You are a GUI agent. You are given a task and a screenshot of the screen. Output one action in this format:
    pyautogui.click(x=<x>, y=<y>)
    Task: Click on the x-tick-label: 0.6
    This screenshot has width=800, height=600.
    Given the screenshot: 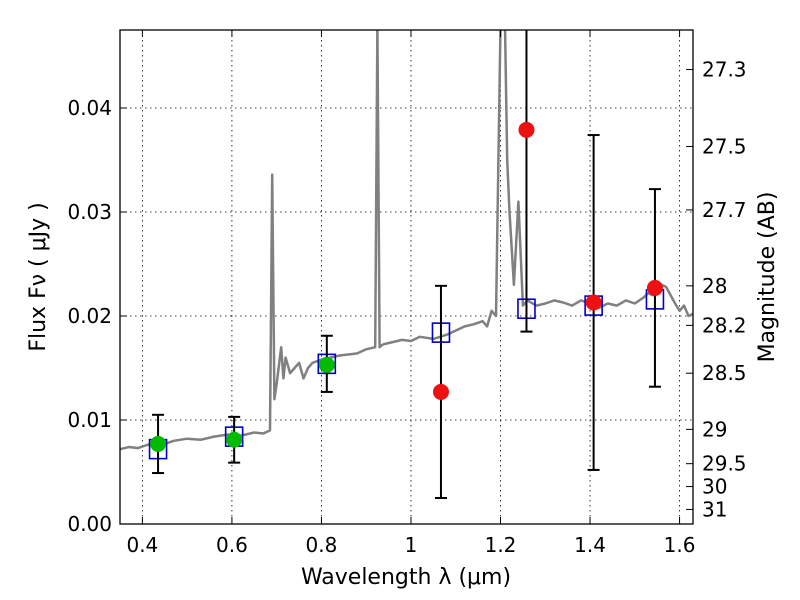 What is the action you would take?
    pyautogui.click(x=232, y=545)
    